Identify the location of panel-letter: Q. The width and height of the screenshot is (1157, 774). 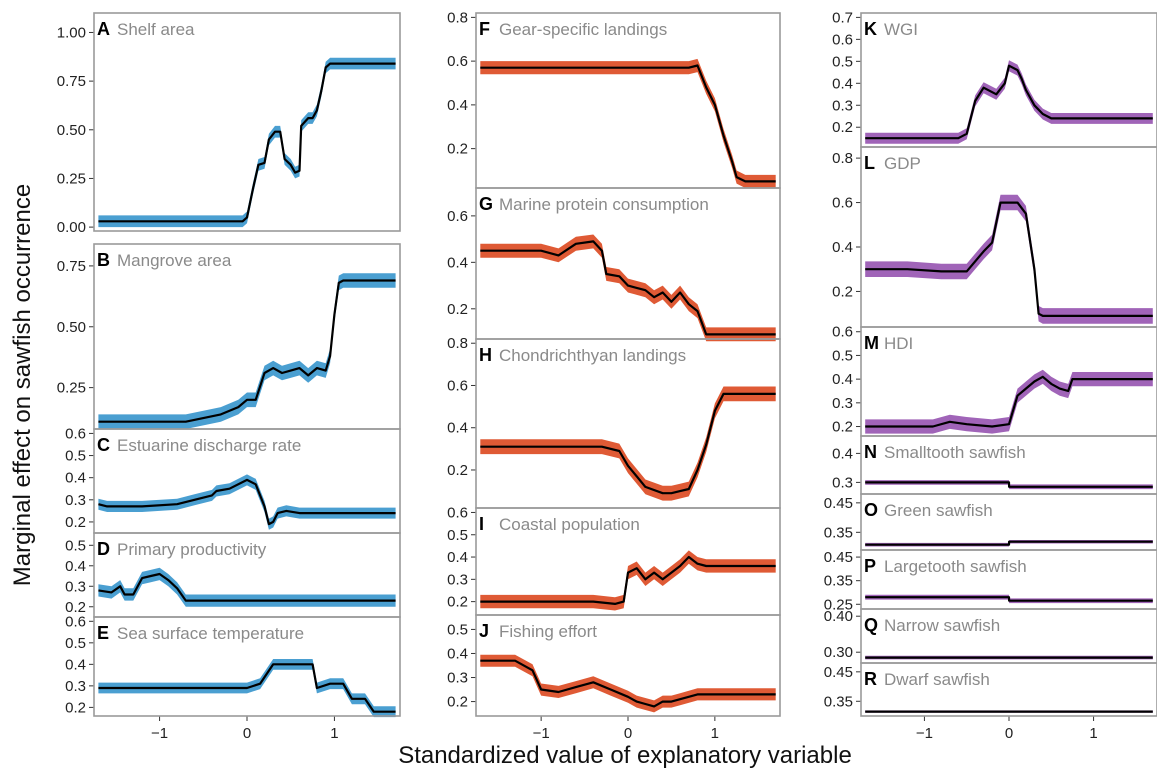
(871, 625).